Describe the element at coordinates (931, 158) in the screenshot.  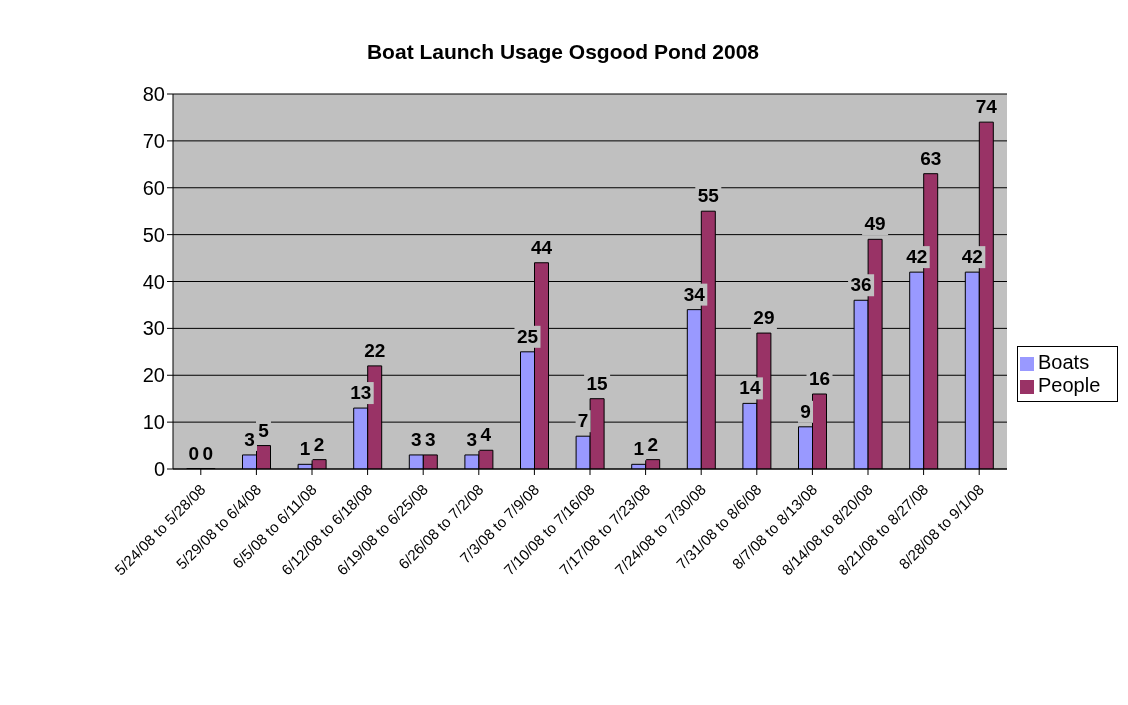
I see `data-label: 63` at that location.